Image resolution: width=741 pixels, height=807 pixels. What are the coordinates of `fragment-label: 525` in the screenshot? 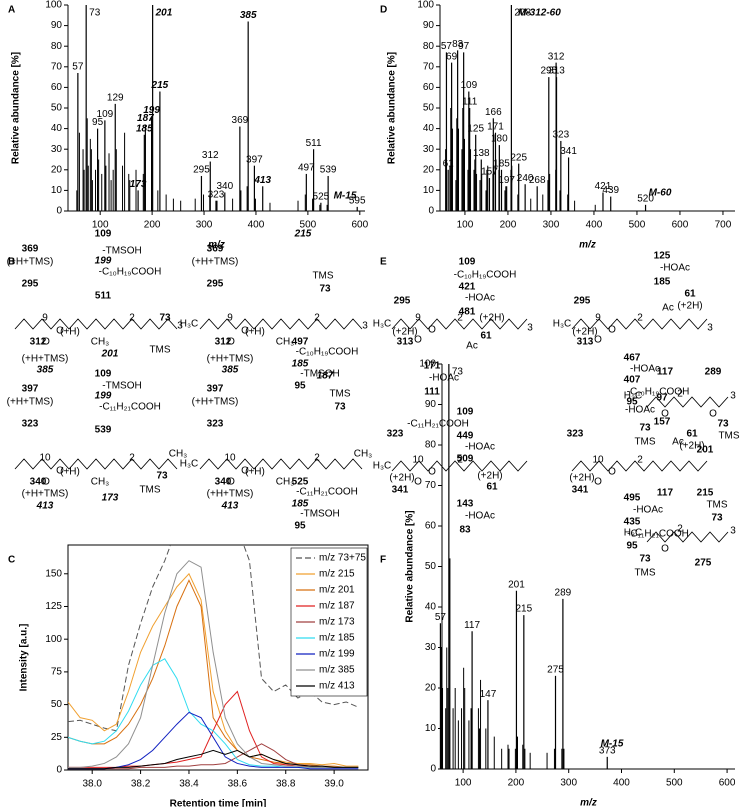 It's located at (300, 482).